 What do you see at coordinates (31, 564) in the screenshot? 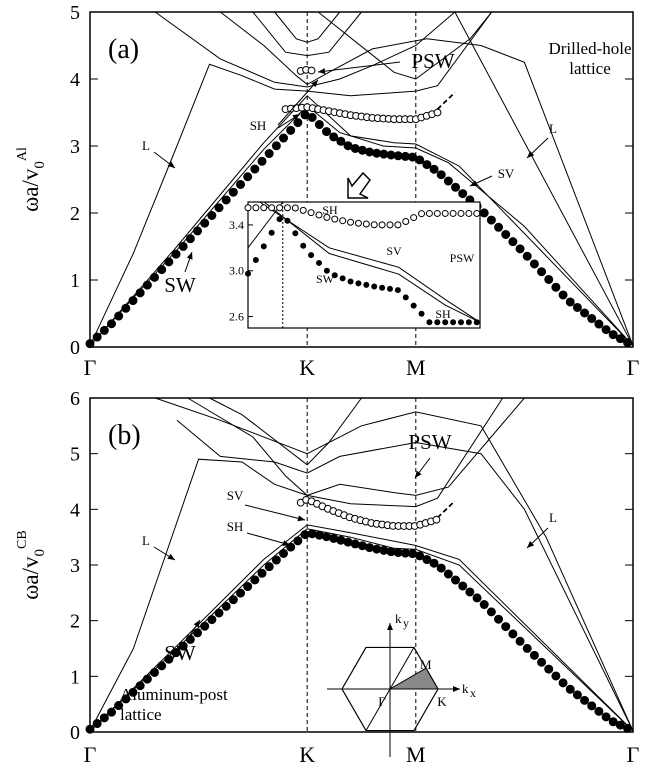
I see `panel-b-ylabel: ωa/v0CB` at bounding box center [31, 564].